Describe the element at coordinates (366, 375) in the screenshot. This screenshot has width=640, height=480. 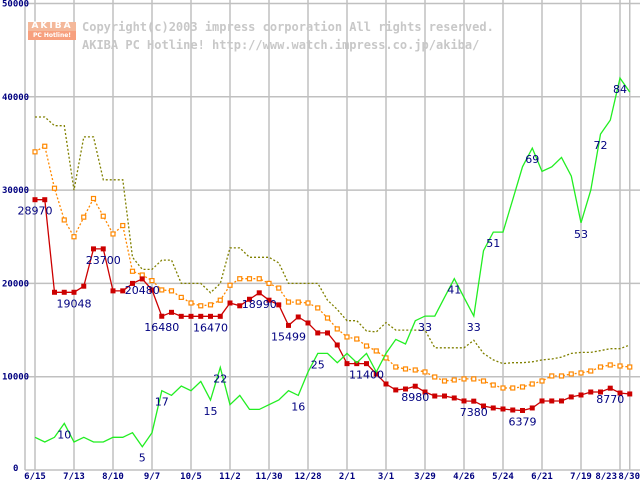
I see `min-price-data-label: 11400` at that location.